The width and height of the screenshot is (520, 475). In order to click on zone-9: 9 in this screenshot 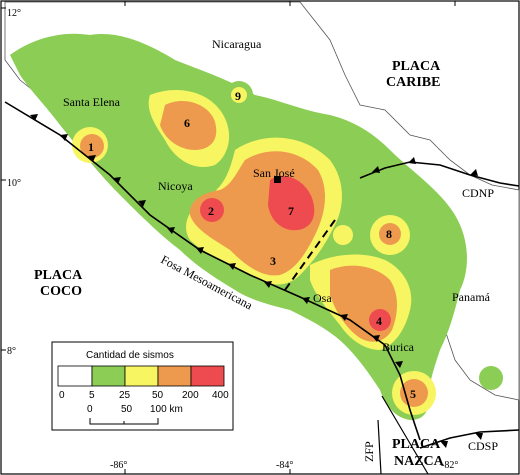, I will do `click(238, 96)`.